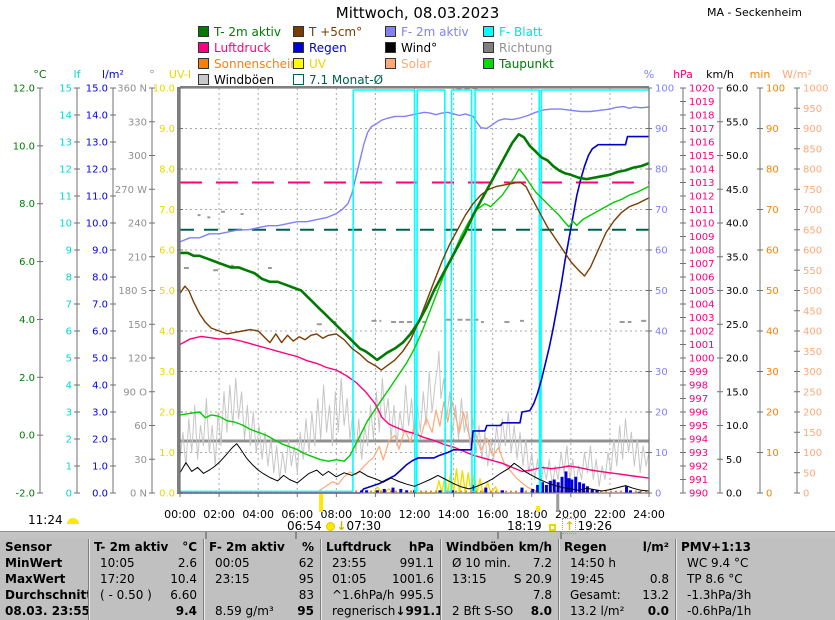 This screenshot has width=835, height=620. Describe the element at coordinates (812, 311) in the screenshot. I see `svg-text: 450` at that location.